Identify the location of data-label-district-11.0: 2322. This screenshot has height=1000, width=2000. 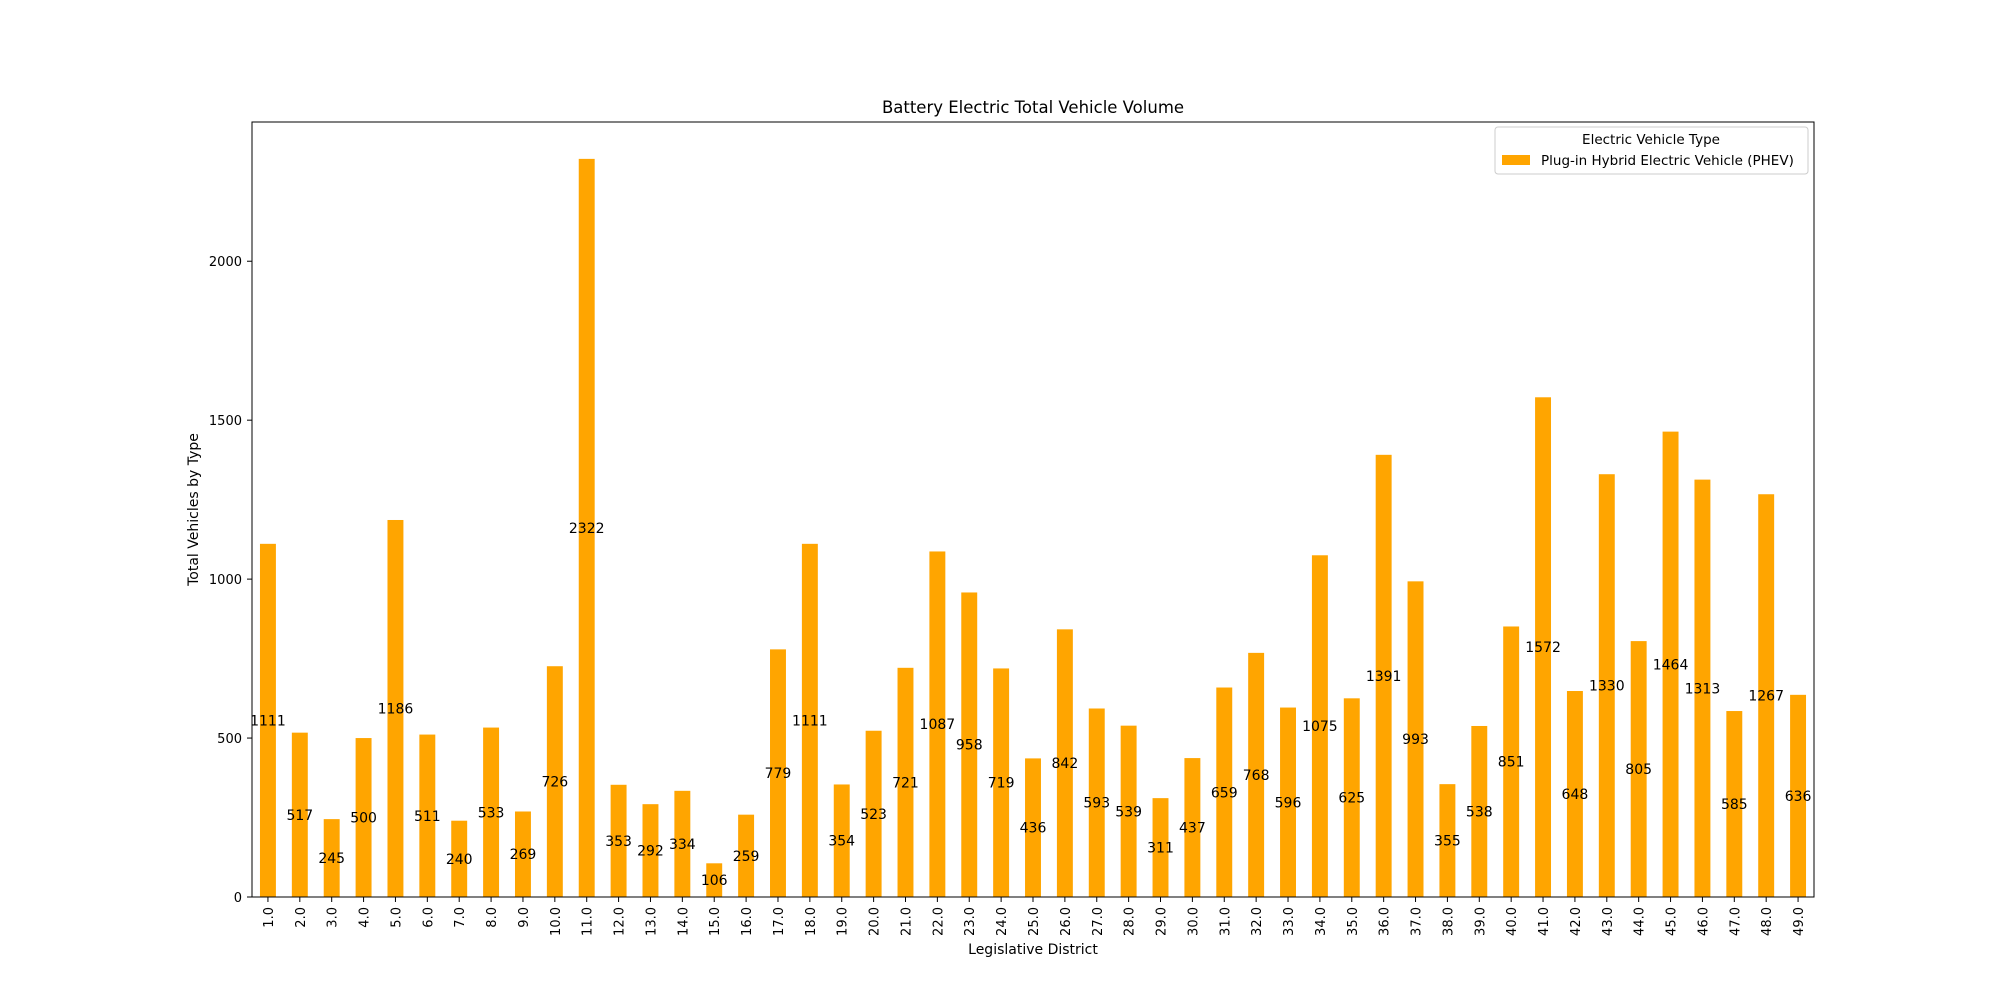
(587, 529).